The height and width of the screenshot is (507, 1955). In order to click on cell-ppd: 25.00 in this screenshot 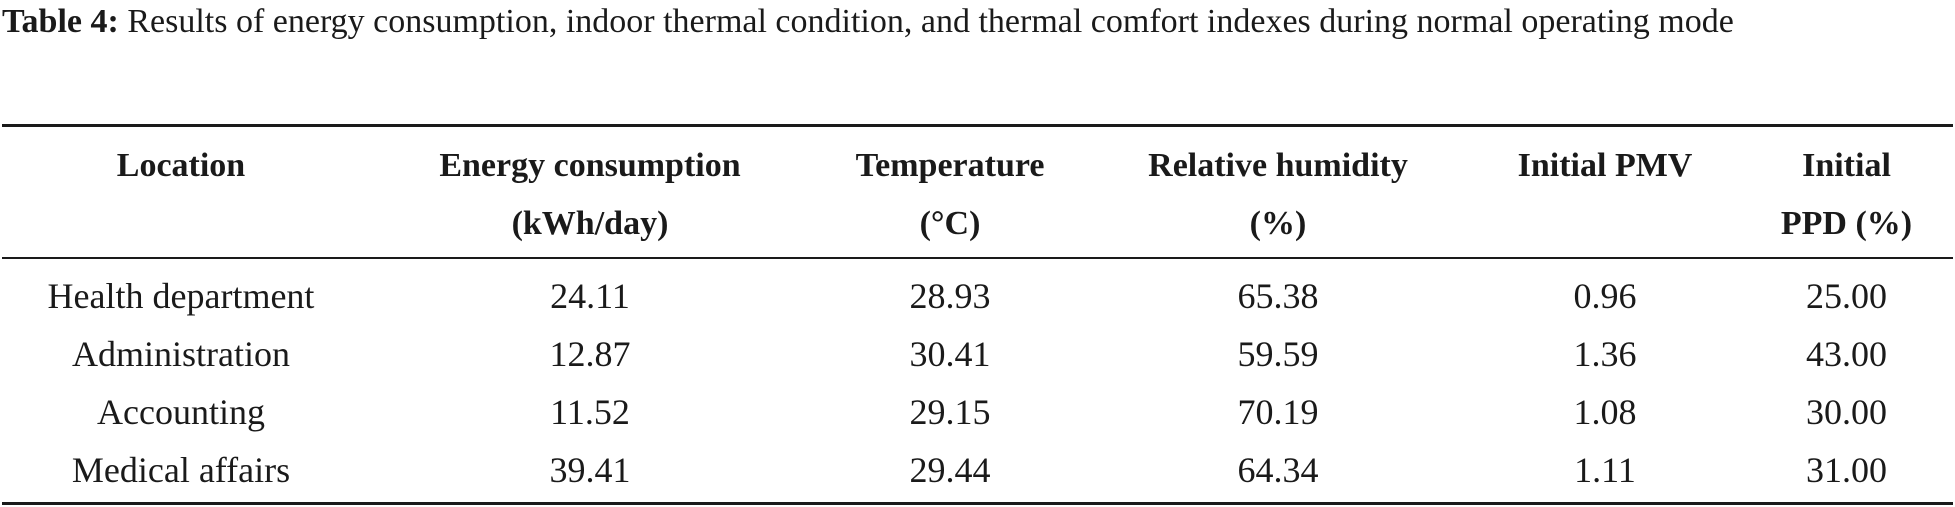, I will do `click(1846, 296)`.